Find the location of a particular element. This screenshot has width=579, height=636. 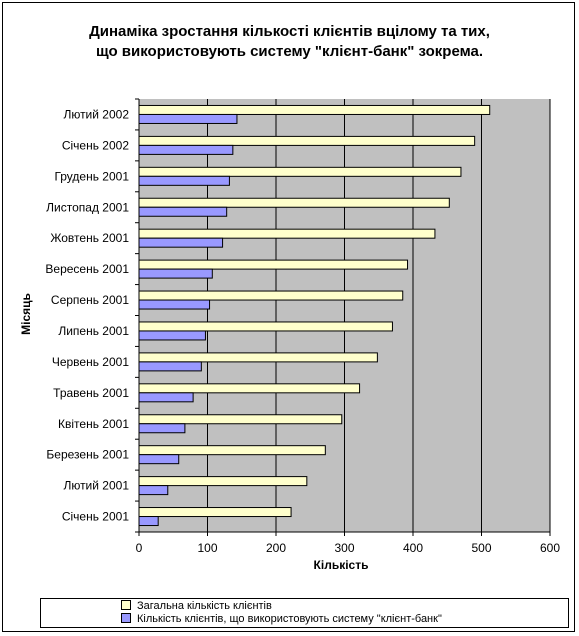

x-tick-label-200: 200 is located at coordinates (276, 548).